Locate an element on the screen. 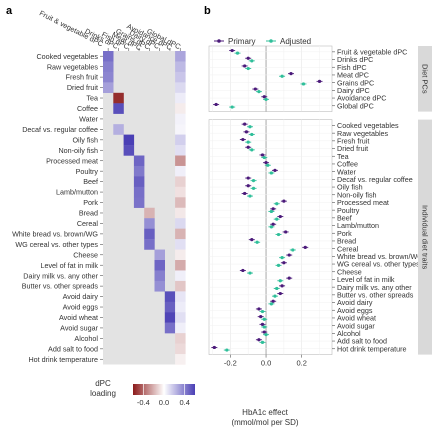  series-legend: Primary Adjusted is located at coordinates (262, 41).